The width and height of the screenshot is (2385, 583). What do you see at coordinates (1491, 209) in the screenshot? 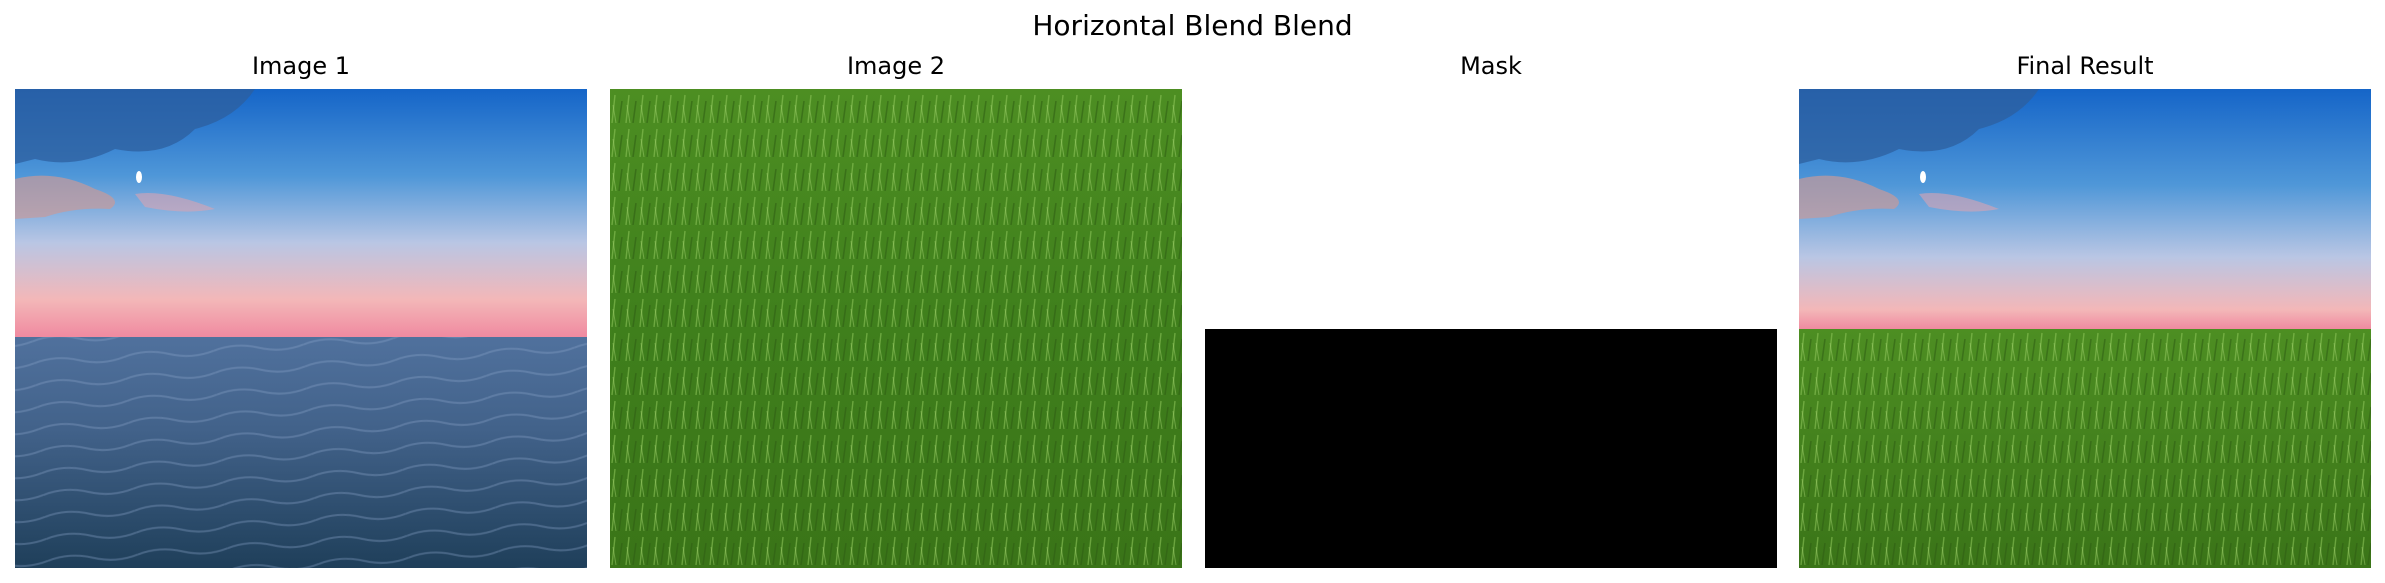
I see `mask-white-region` at bounding box center [1491, 209].